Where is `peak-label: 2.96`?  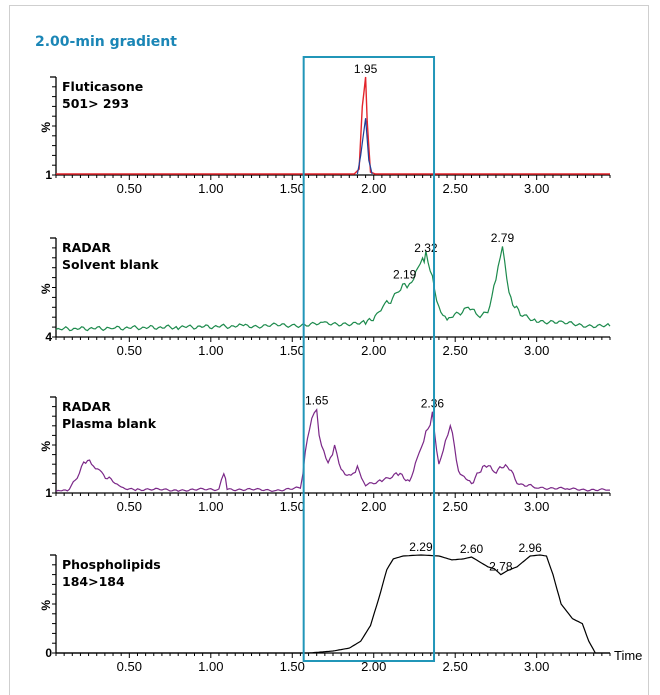 peak-label: 2.96 is located at coordinates (530, 548).